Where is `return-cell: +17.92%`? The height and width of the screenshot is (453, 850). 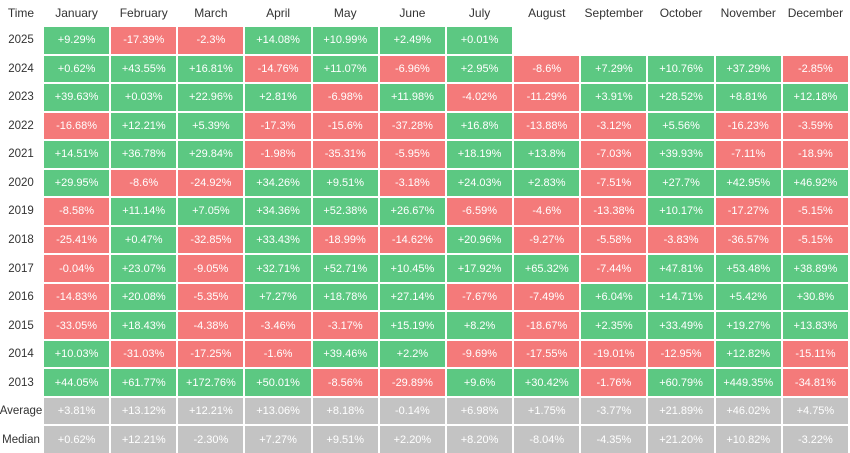
return-cell: +17.92% is located at coordinates (479, 268).